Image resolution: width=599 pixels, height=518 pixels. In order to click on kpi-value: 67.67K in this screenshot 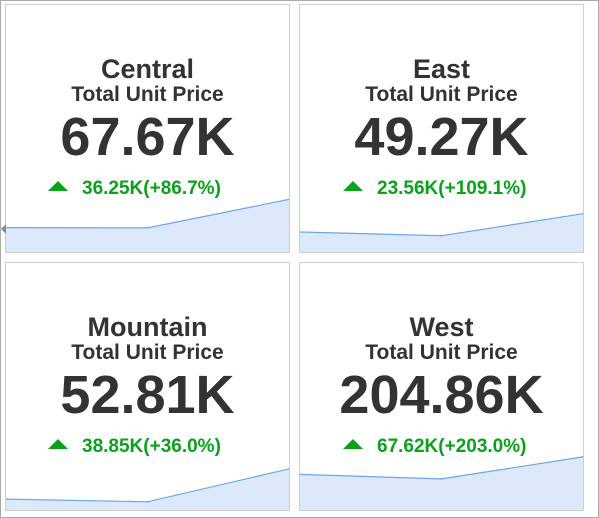, I will do `click(147, 137)`.